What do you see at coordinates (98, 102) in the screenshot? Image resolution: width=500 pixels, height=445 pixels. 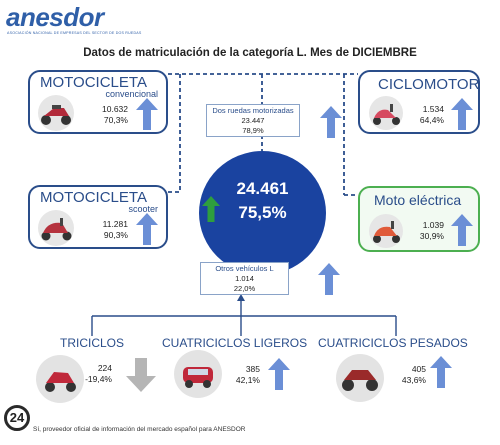 I see `card-moto-convencional: MOTOCICLETA convencional 10.632 70,3%` at bounding box center [98, 102].